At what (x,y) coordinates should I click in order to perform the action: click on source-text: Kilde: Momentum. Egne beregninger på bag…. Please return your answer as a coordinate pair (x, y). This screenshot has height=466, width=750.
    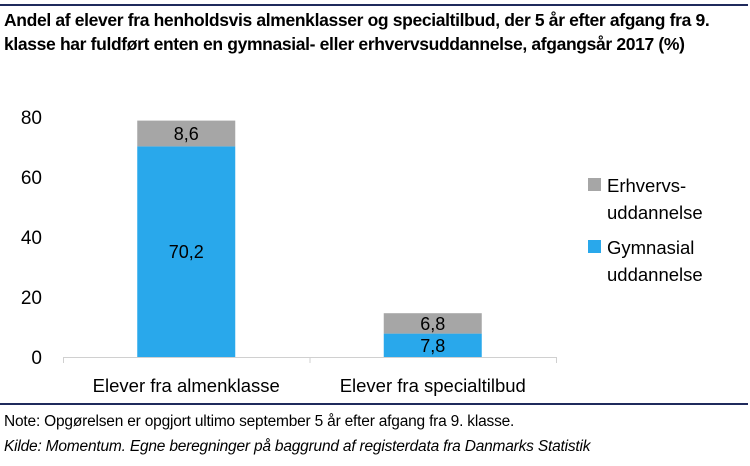
    Looking at the image, I should click on (297, 446).